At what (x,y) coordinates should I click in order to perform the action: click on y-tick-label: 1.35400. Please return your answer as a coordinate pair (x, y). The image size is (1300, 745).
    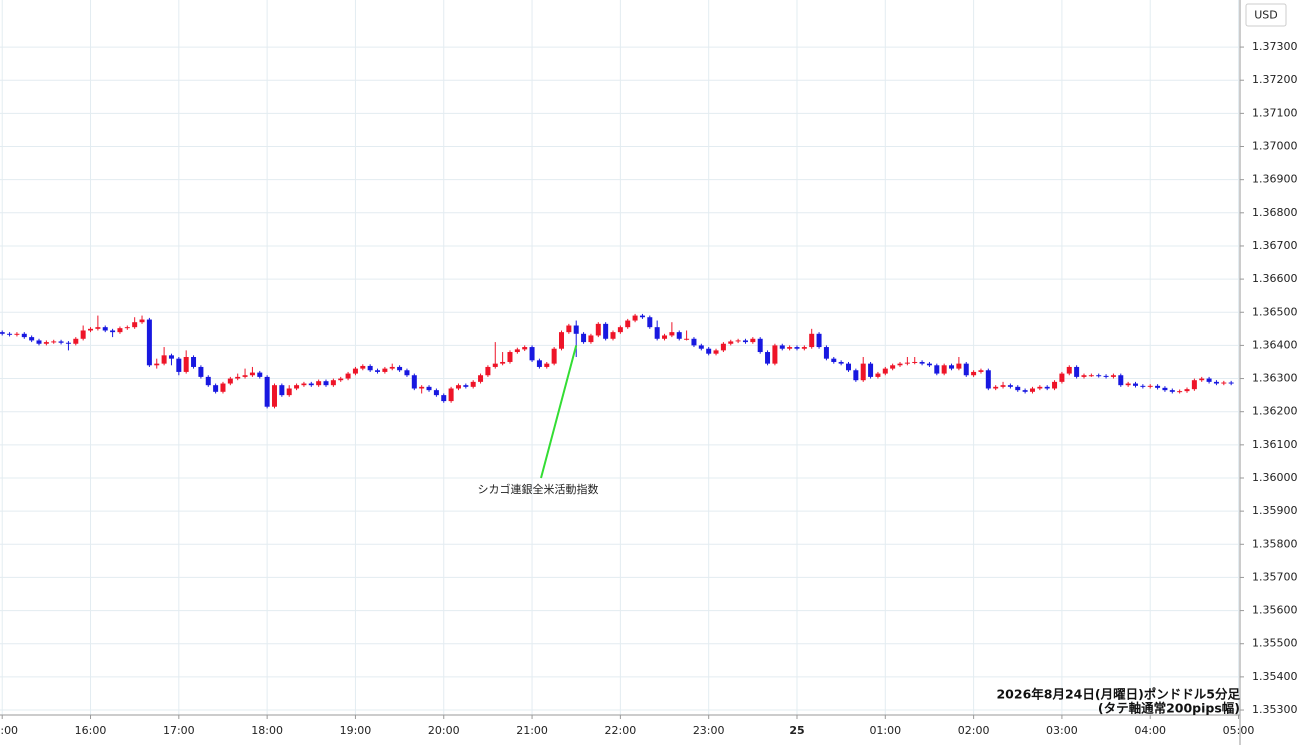
    Looking at the image, I should click on (1275, 676).